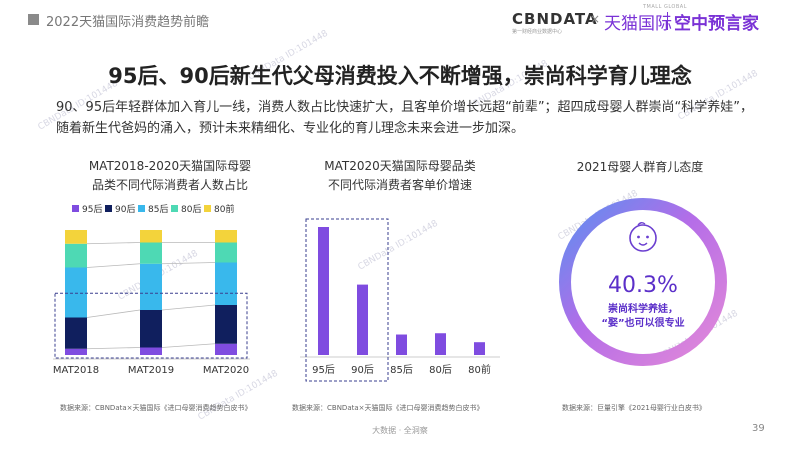  I want to click on bar-85后, so click(401, 344).